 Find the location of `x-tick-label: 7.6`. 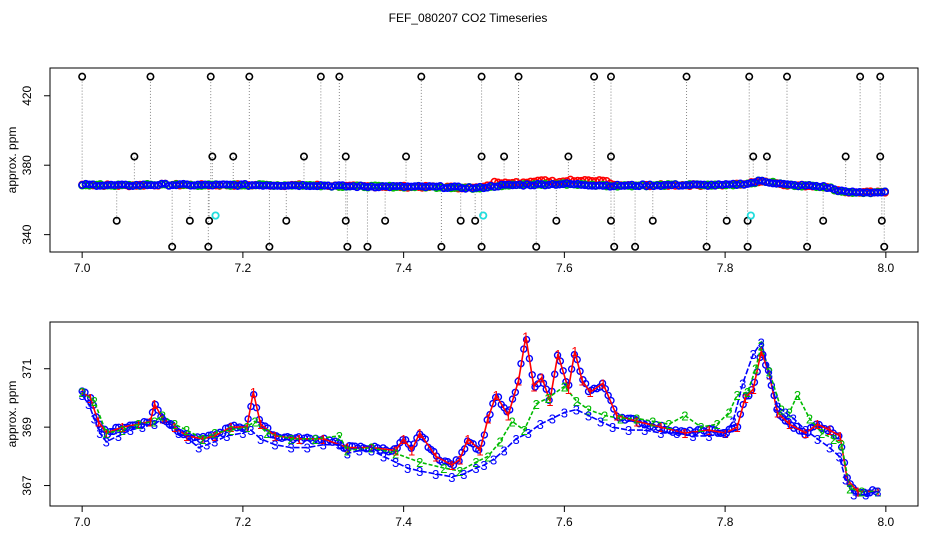

x-tick-label: 7.6 is located at coordinates (564, 268).